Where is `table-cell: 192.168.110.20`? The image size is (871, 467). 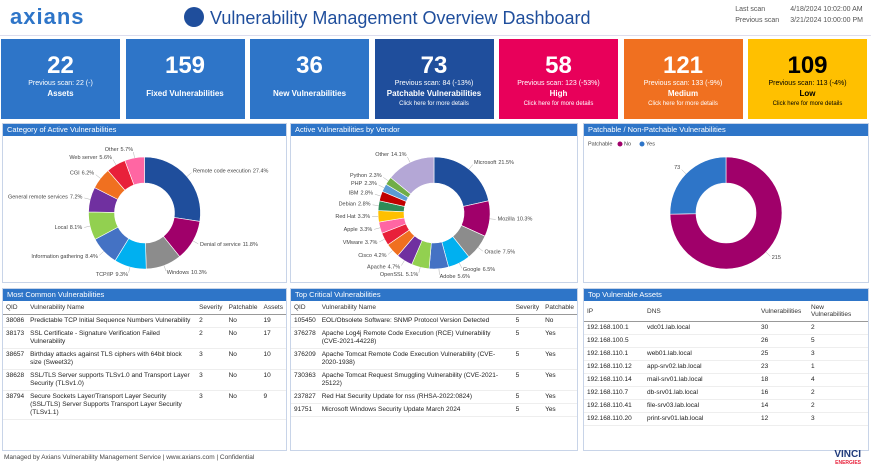
table-cell: 192.168.110.20 is located at coordinates (614, 419).